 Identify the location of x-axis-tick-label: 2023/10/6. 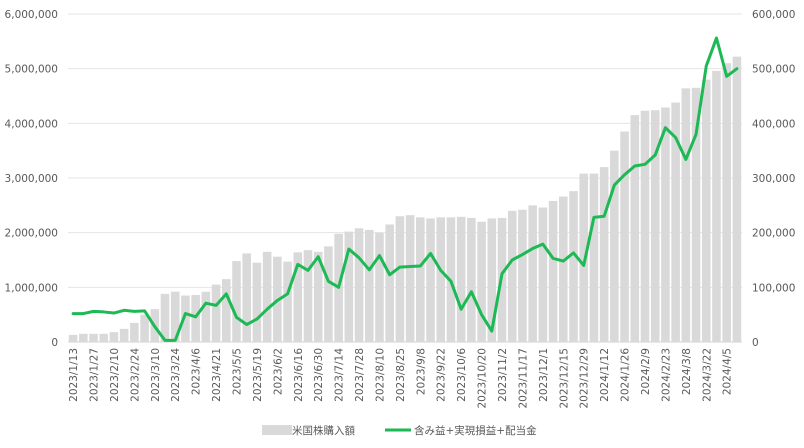
(462, 375).